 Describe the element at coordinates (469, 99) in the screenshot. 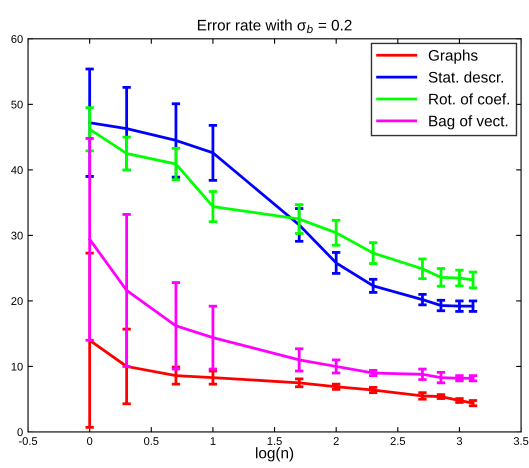

I see `legend-label: Rot. of coef.` at that location.